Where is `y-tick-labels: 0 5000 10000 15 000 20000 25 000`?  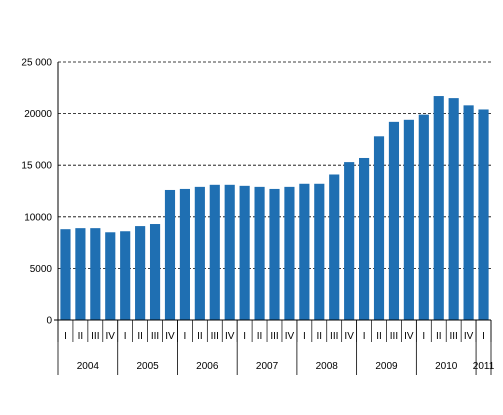 y-tick-labels: 0 5000 10000 15 000 20000 25 000 is located at coordinates (36, 192).